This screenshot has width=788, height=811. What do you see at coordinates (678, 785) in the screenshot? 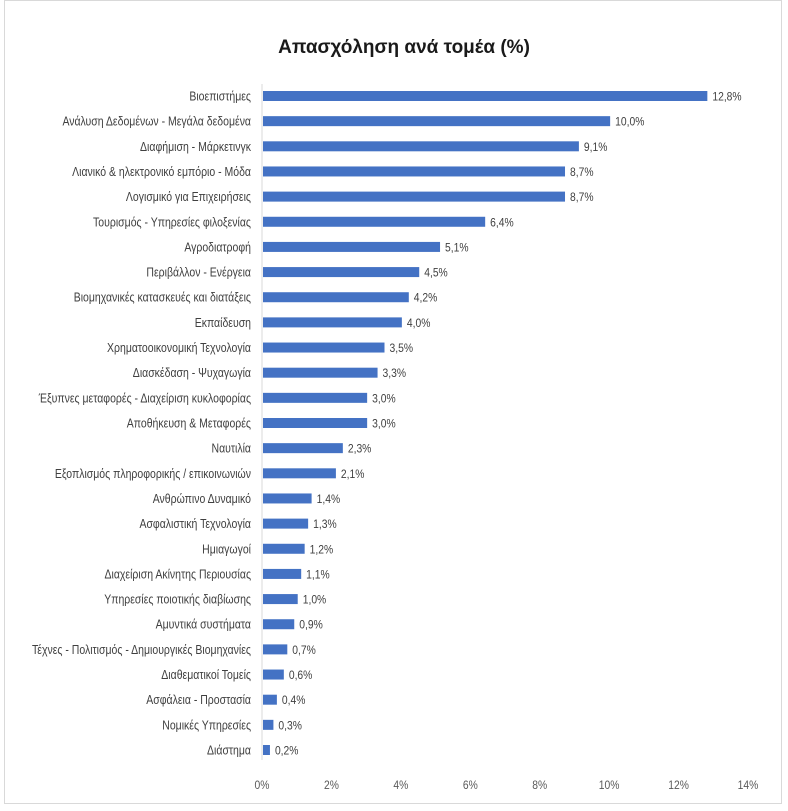
I see `x-tick-label: 12%` at bounding box center [678, 785].